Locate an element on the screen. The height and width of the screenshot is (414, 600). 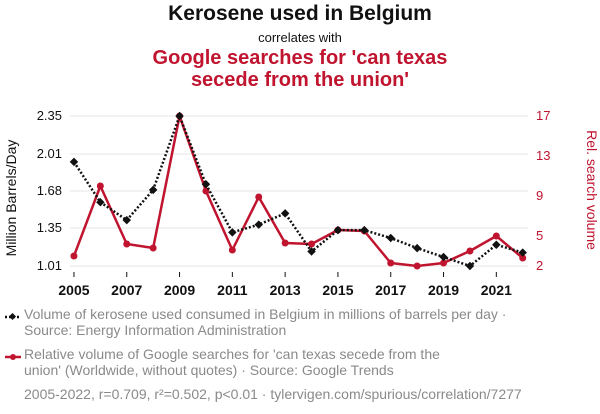
x-tick-label: 2009 is located at coordinates (179, 290).